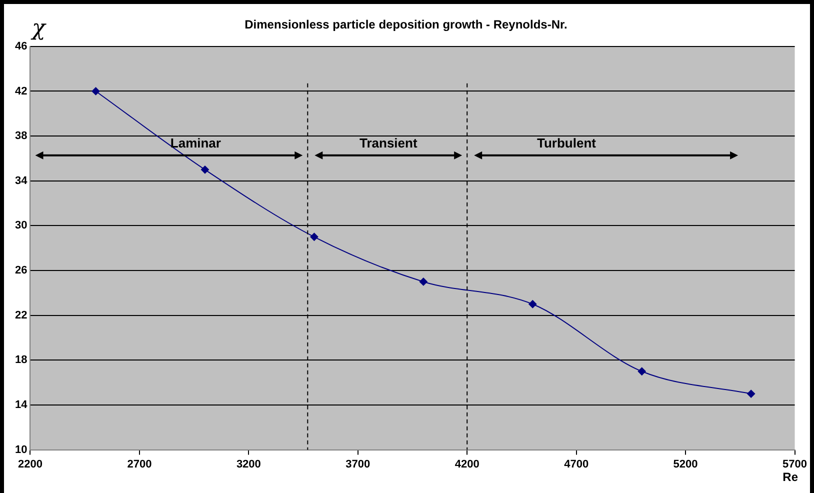 The height and width of the screenshot is (493, 814). Describe the element at coordinates (467, 464) in the screenshot. I see `x-tick-label: 4200` at that location.